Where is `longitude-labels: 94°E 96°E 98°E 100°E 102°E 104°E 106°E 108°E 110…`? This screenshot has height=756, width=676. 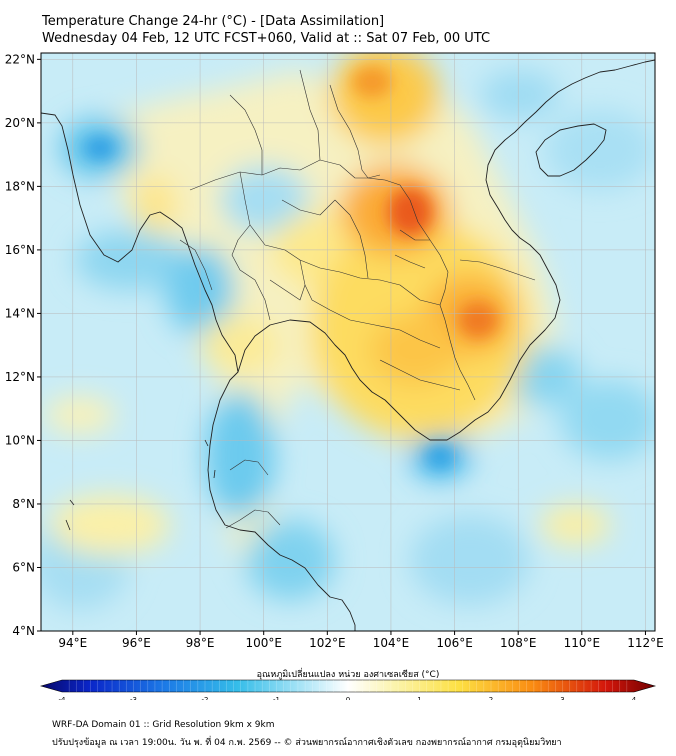
longitude-labels: 94°E 96°E 98°E 100°E 102°E 104°E 106°E 108°E 110… is located at coordinates (361, 640).